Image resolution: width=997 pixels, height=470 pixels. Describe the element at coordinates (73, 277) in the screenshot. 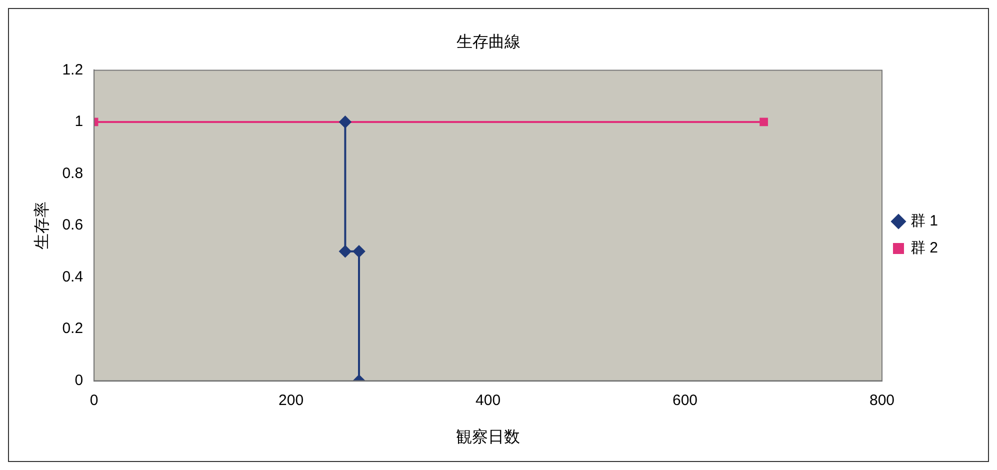

I see `y-tick-label: 0.4` at that location.